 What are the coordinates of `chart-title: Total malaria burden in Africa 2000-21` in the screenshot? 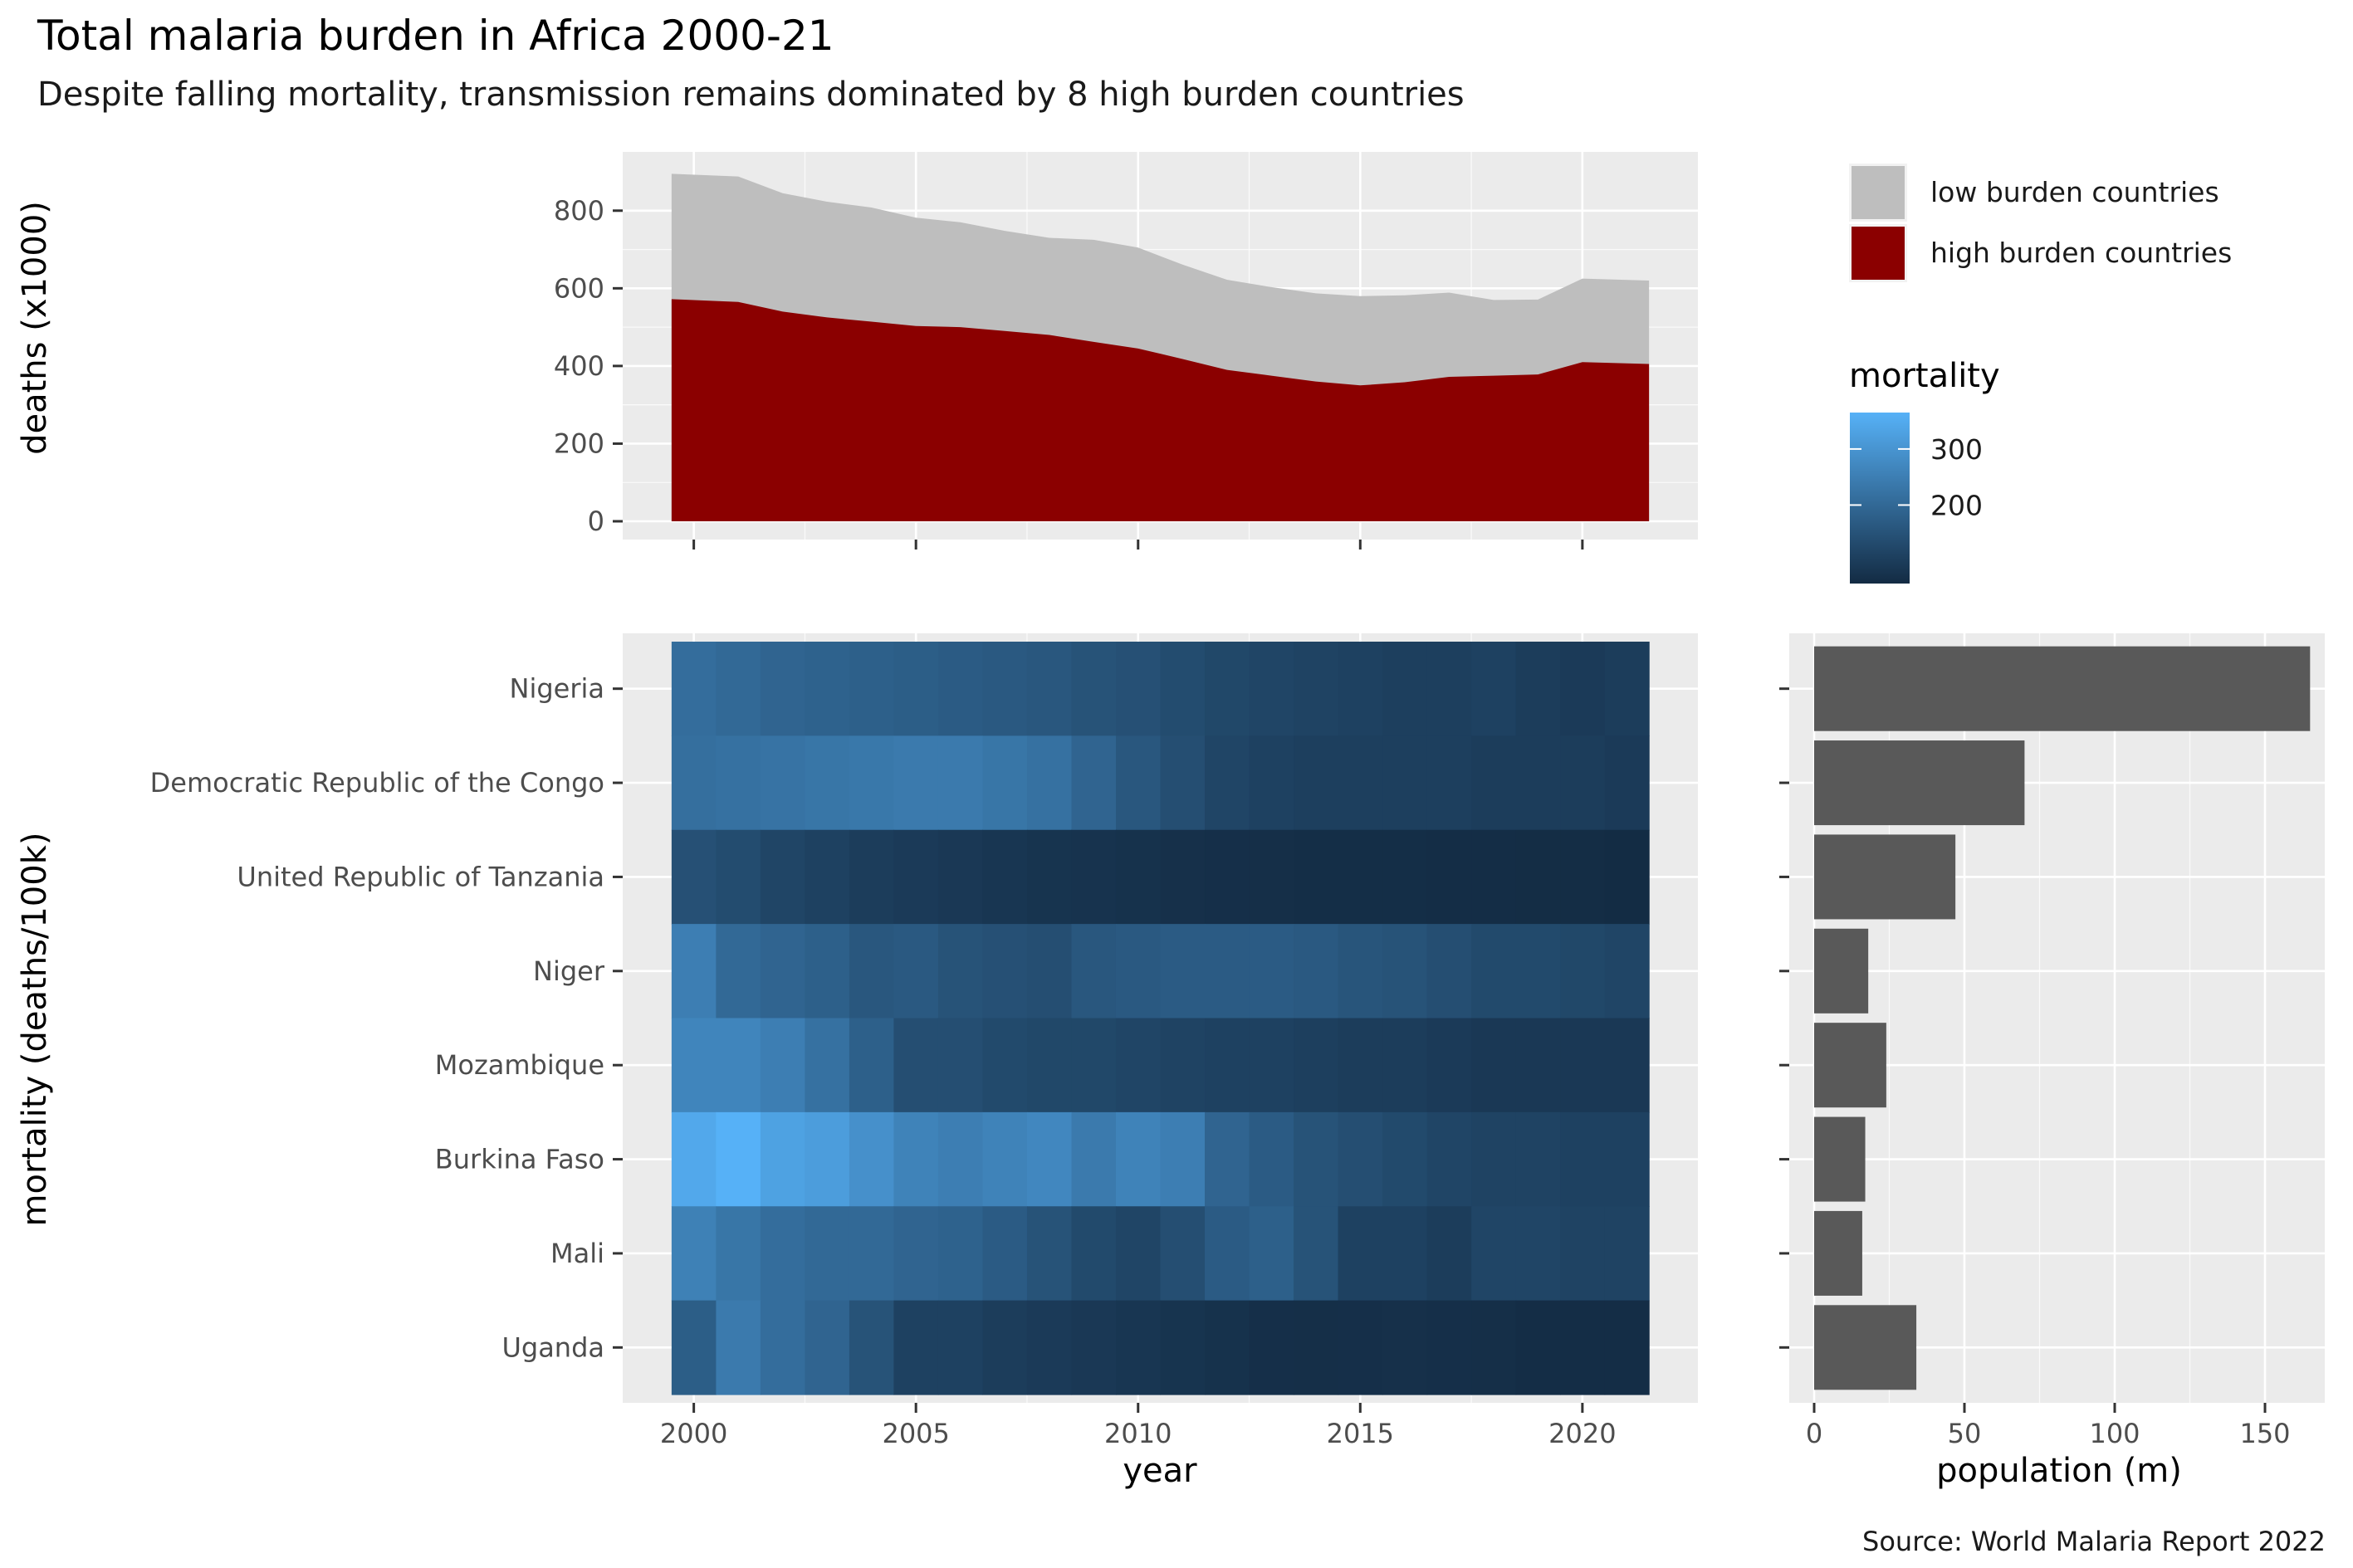 It's located at (436, 36).